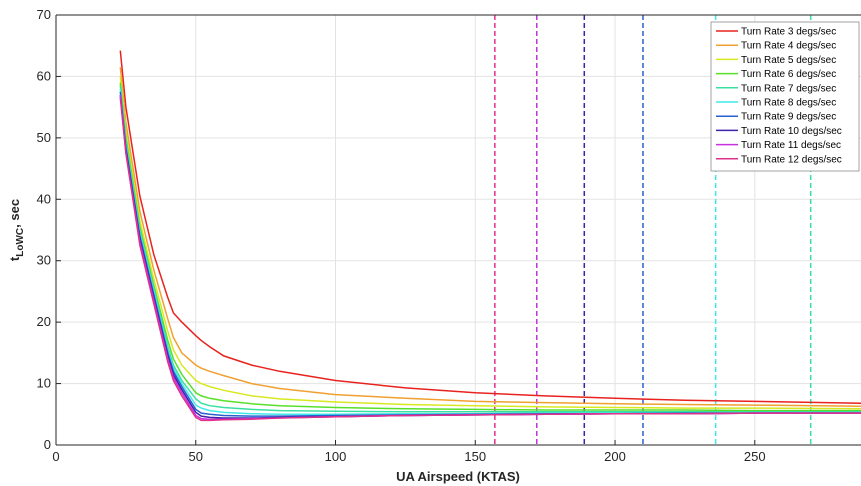 The width and height of the screenshot is (861, 486). I want to click on legend-label: Turn Rate 4 degs/sec, so click(788, 46).